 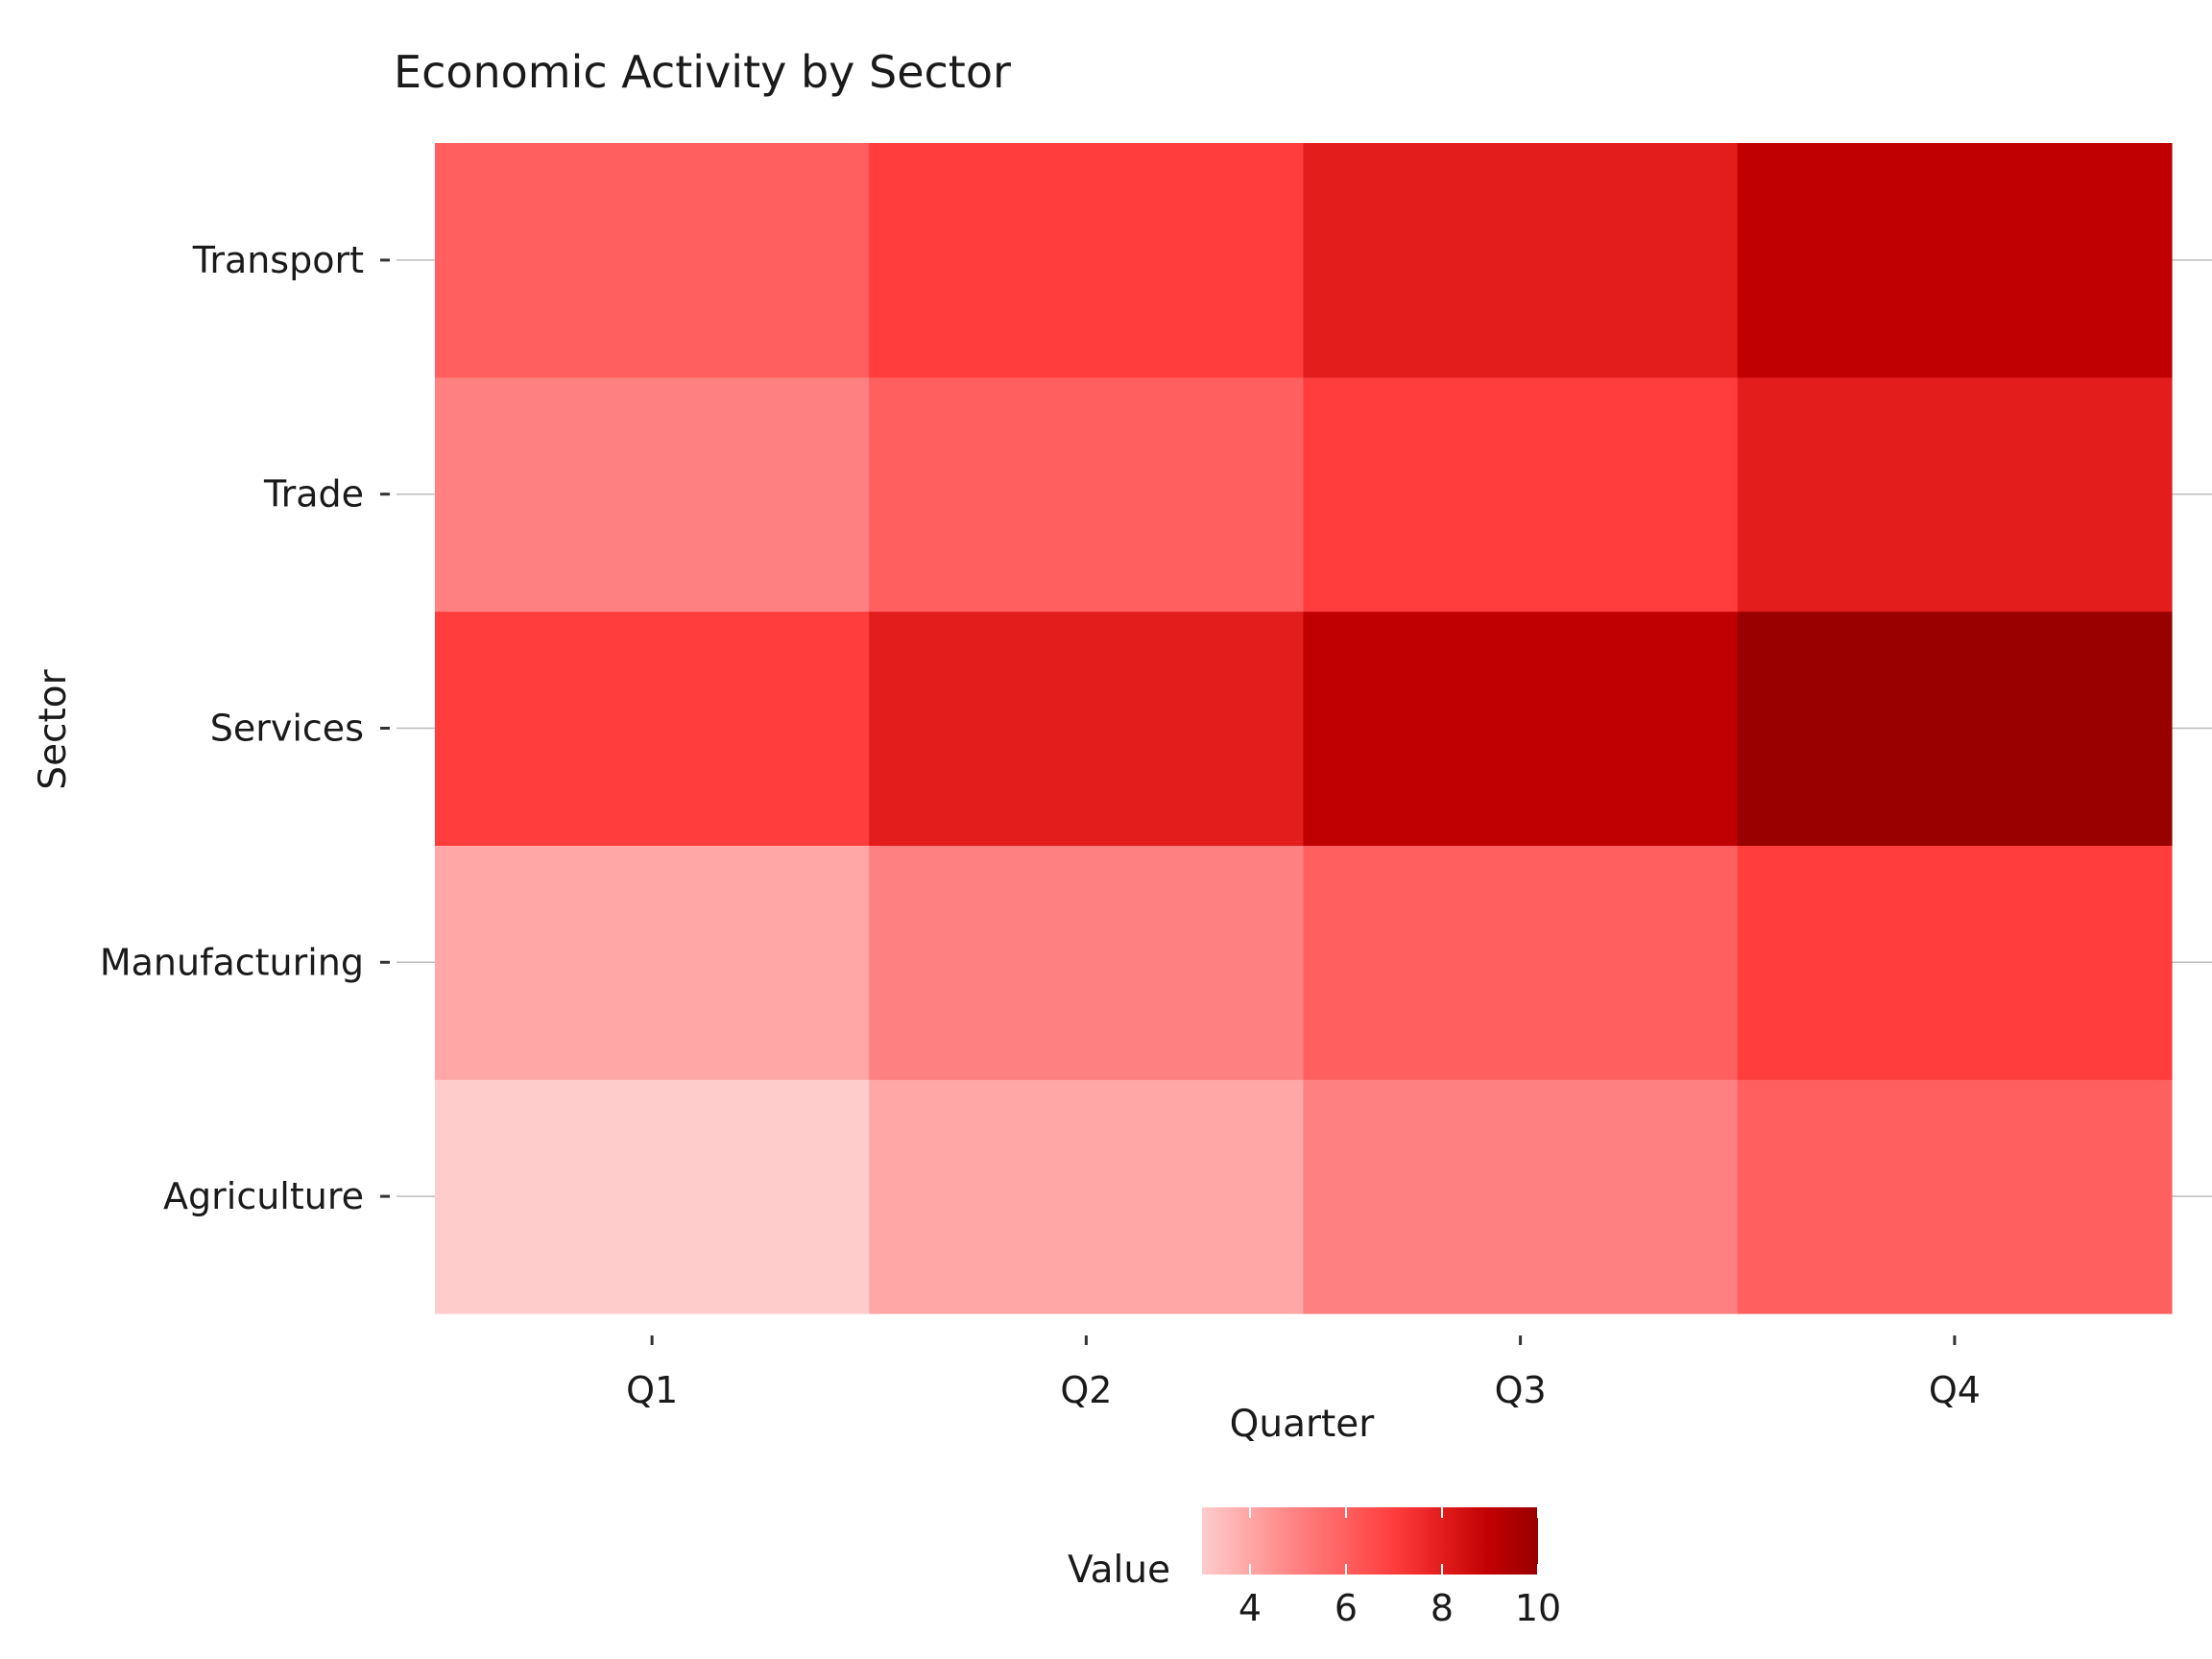 I want to click on legend-title: Value, so click(x=1119, y=1570).